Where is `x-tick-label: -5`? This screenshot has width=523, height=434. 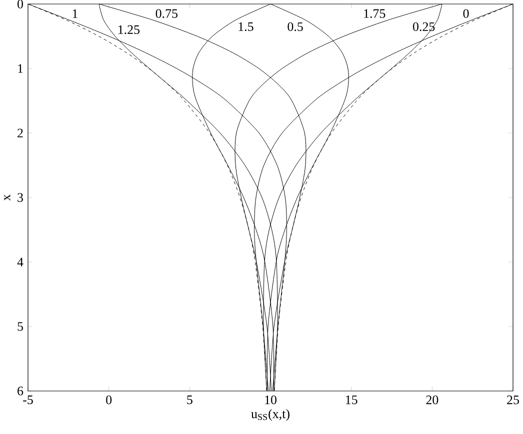
x-tick-label: -5 is located at coordinates (28, 400).